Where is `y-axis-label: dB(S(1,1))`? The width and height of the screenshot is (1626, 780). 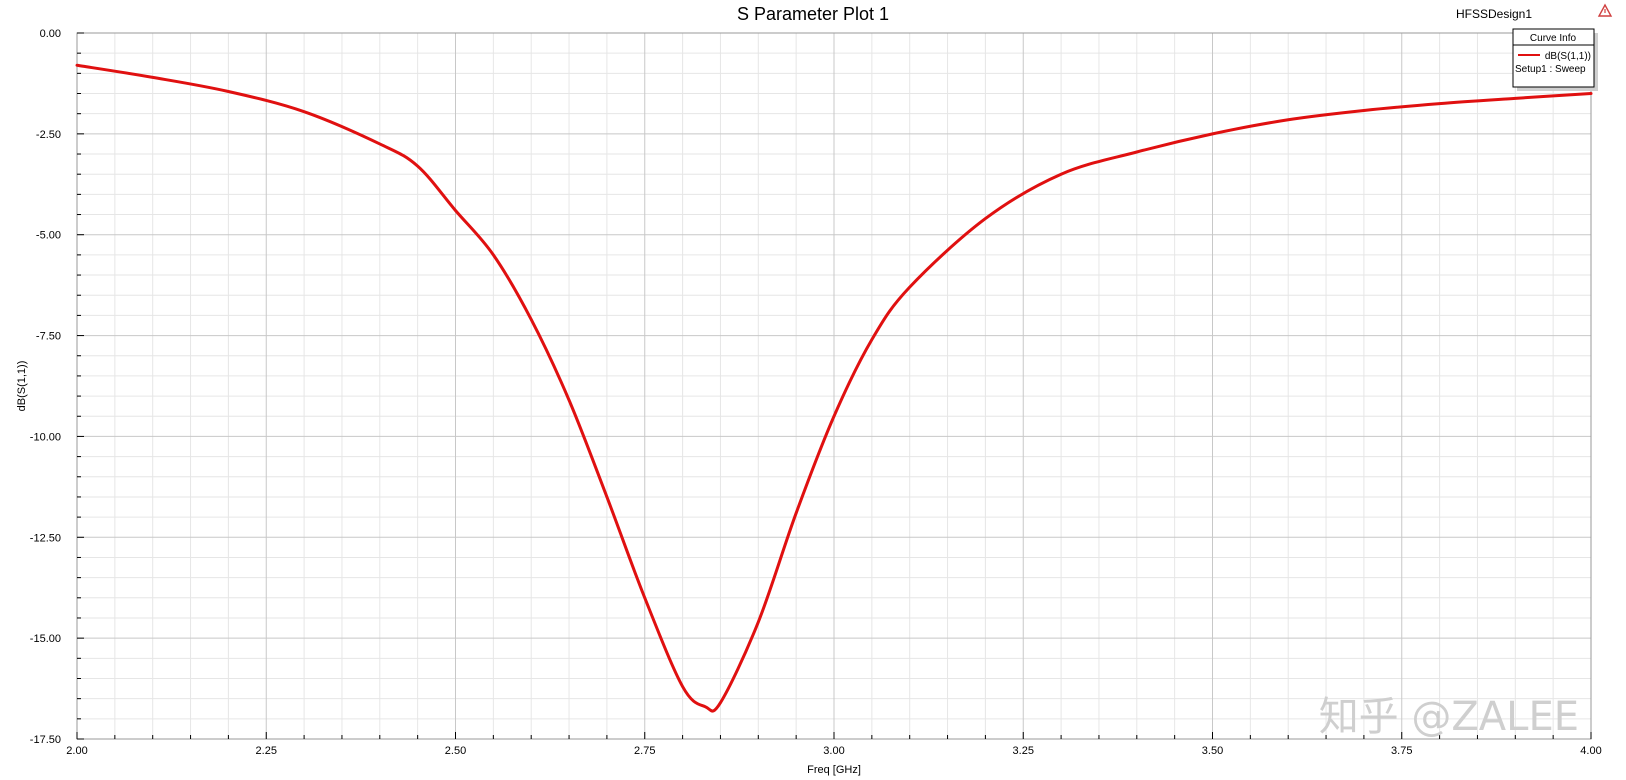
y-axis-label: dB(S(1,1)) is located at coordinates (22, 386).